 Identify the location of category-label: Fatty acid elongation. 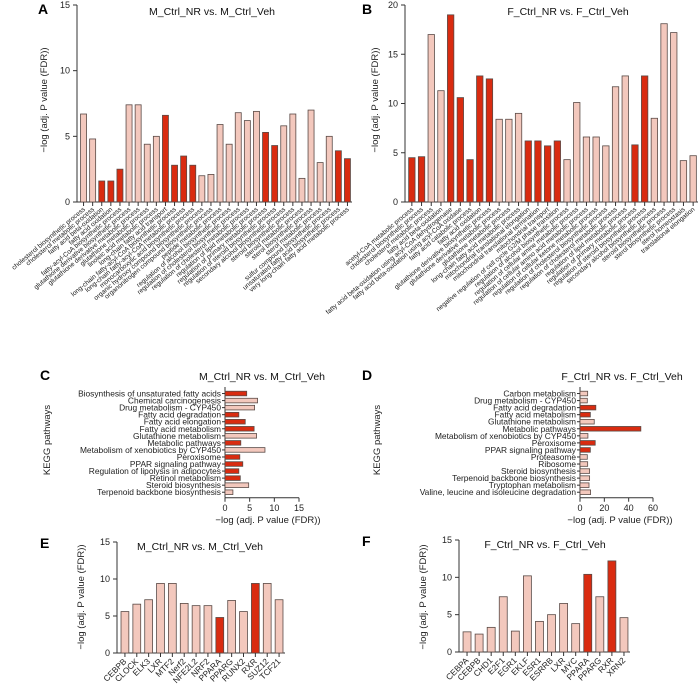
(183, 422).